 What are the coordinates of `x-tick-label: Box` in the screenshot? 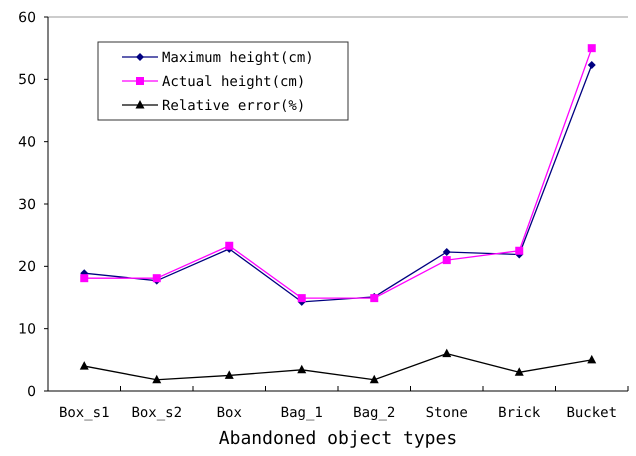 It's located at (229, 413).